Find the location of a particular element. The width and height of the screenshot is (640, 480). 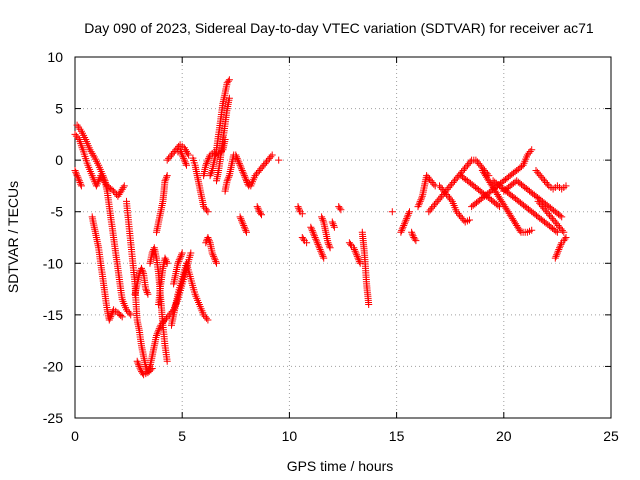

y-tick-label: 10 is located at coordinates (55, 57).